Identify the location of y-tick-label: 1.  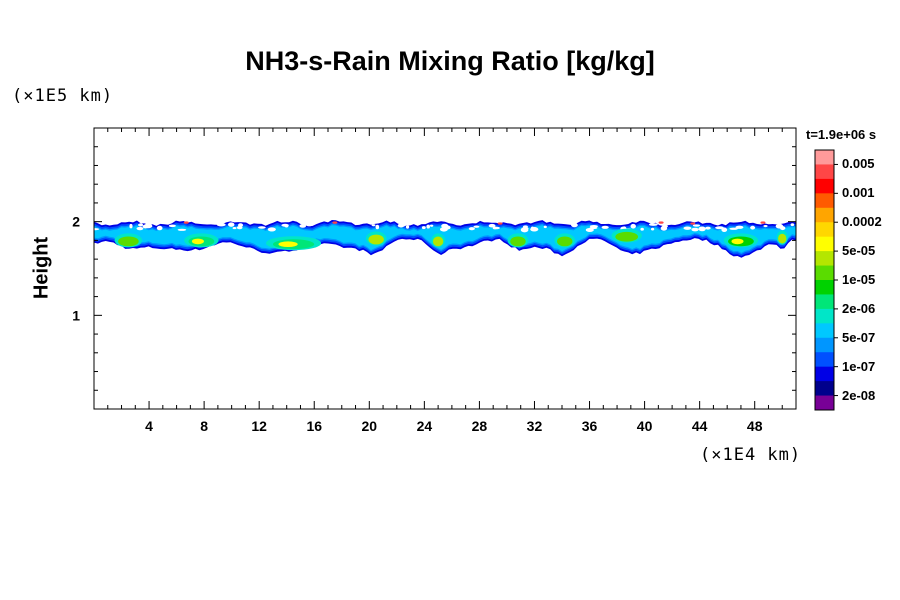
(76, 315).